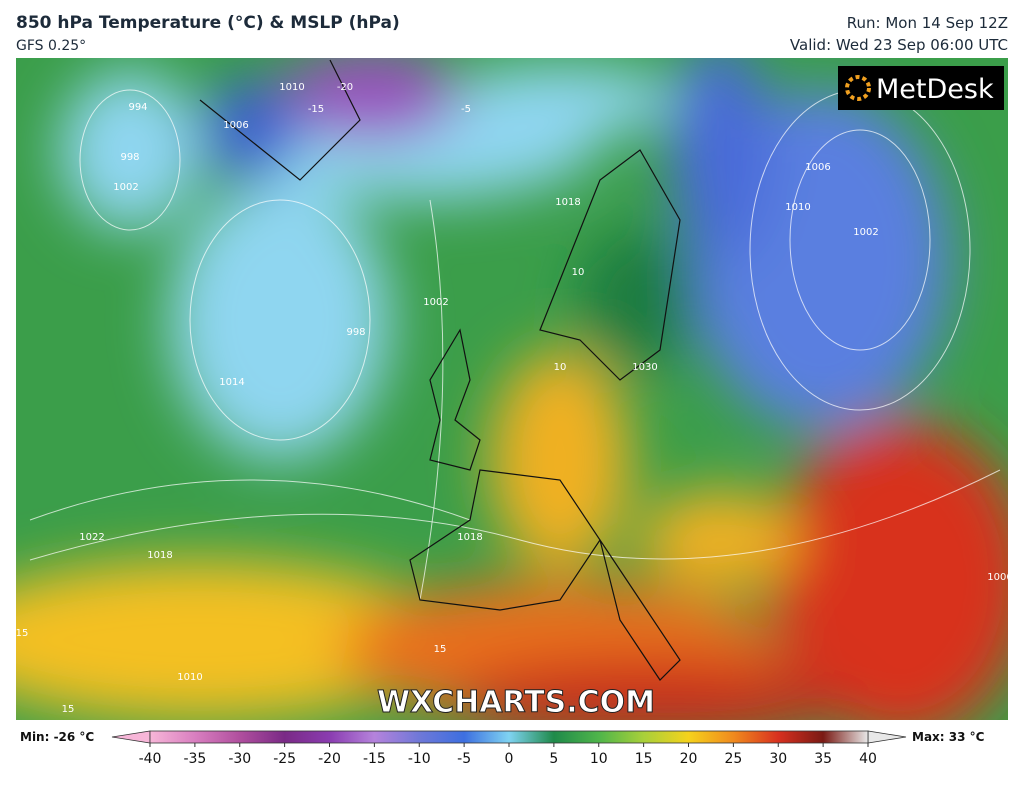 The width and height of the screenshot is (1024, 788). What do you see at coordinates (733, 759) in the screenshot?
I see `colorbar-tick-label: 25` at bounding box center [733, 759].